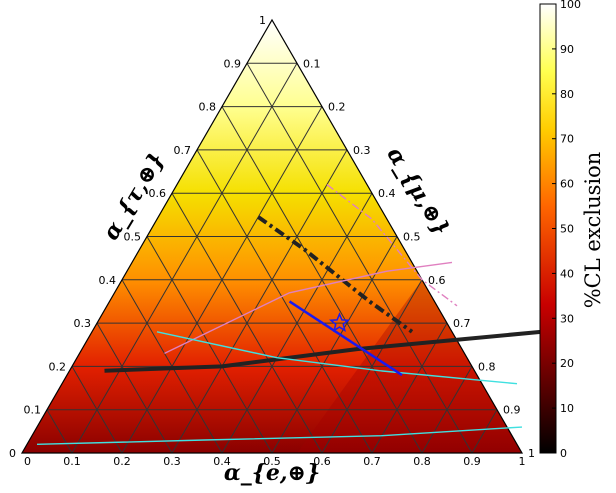 This screenshot has height=493, width=616. What do you see at coordinates (372, 461) in the screenshot?
I see `tick-label-bottom: 0.7` at bounding box center [372, 461].